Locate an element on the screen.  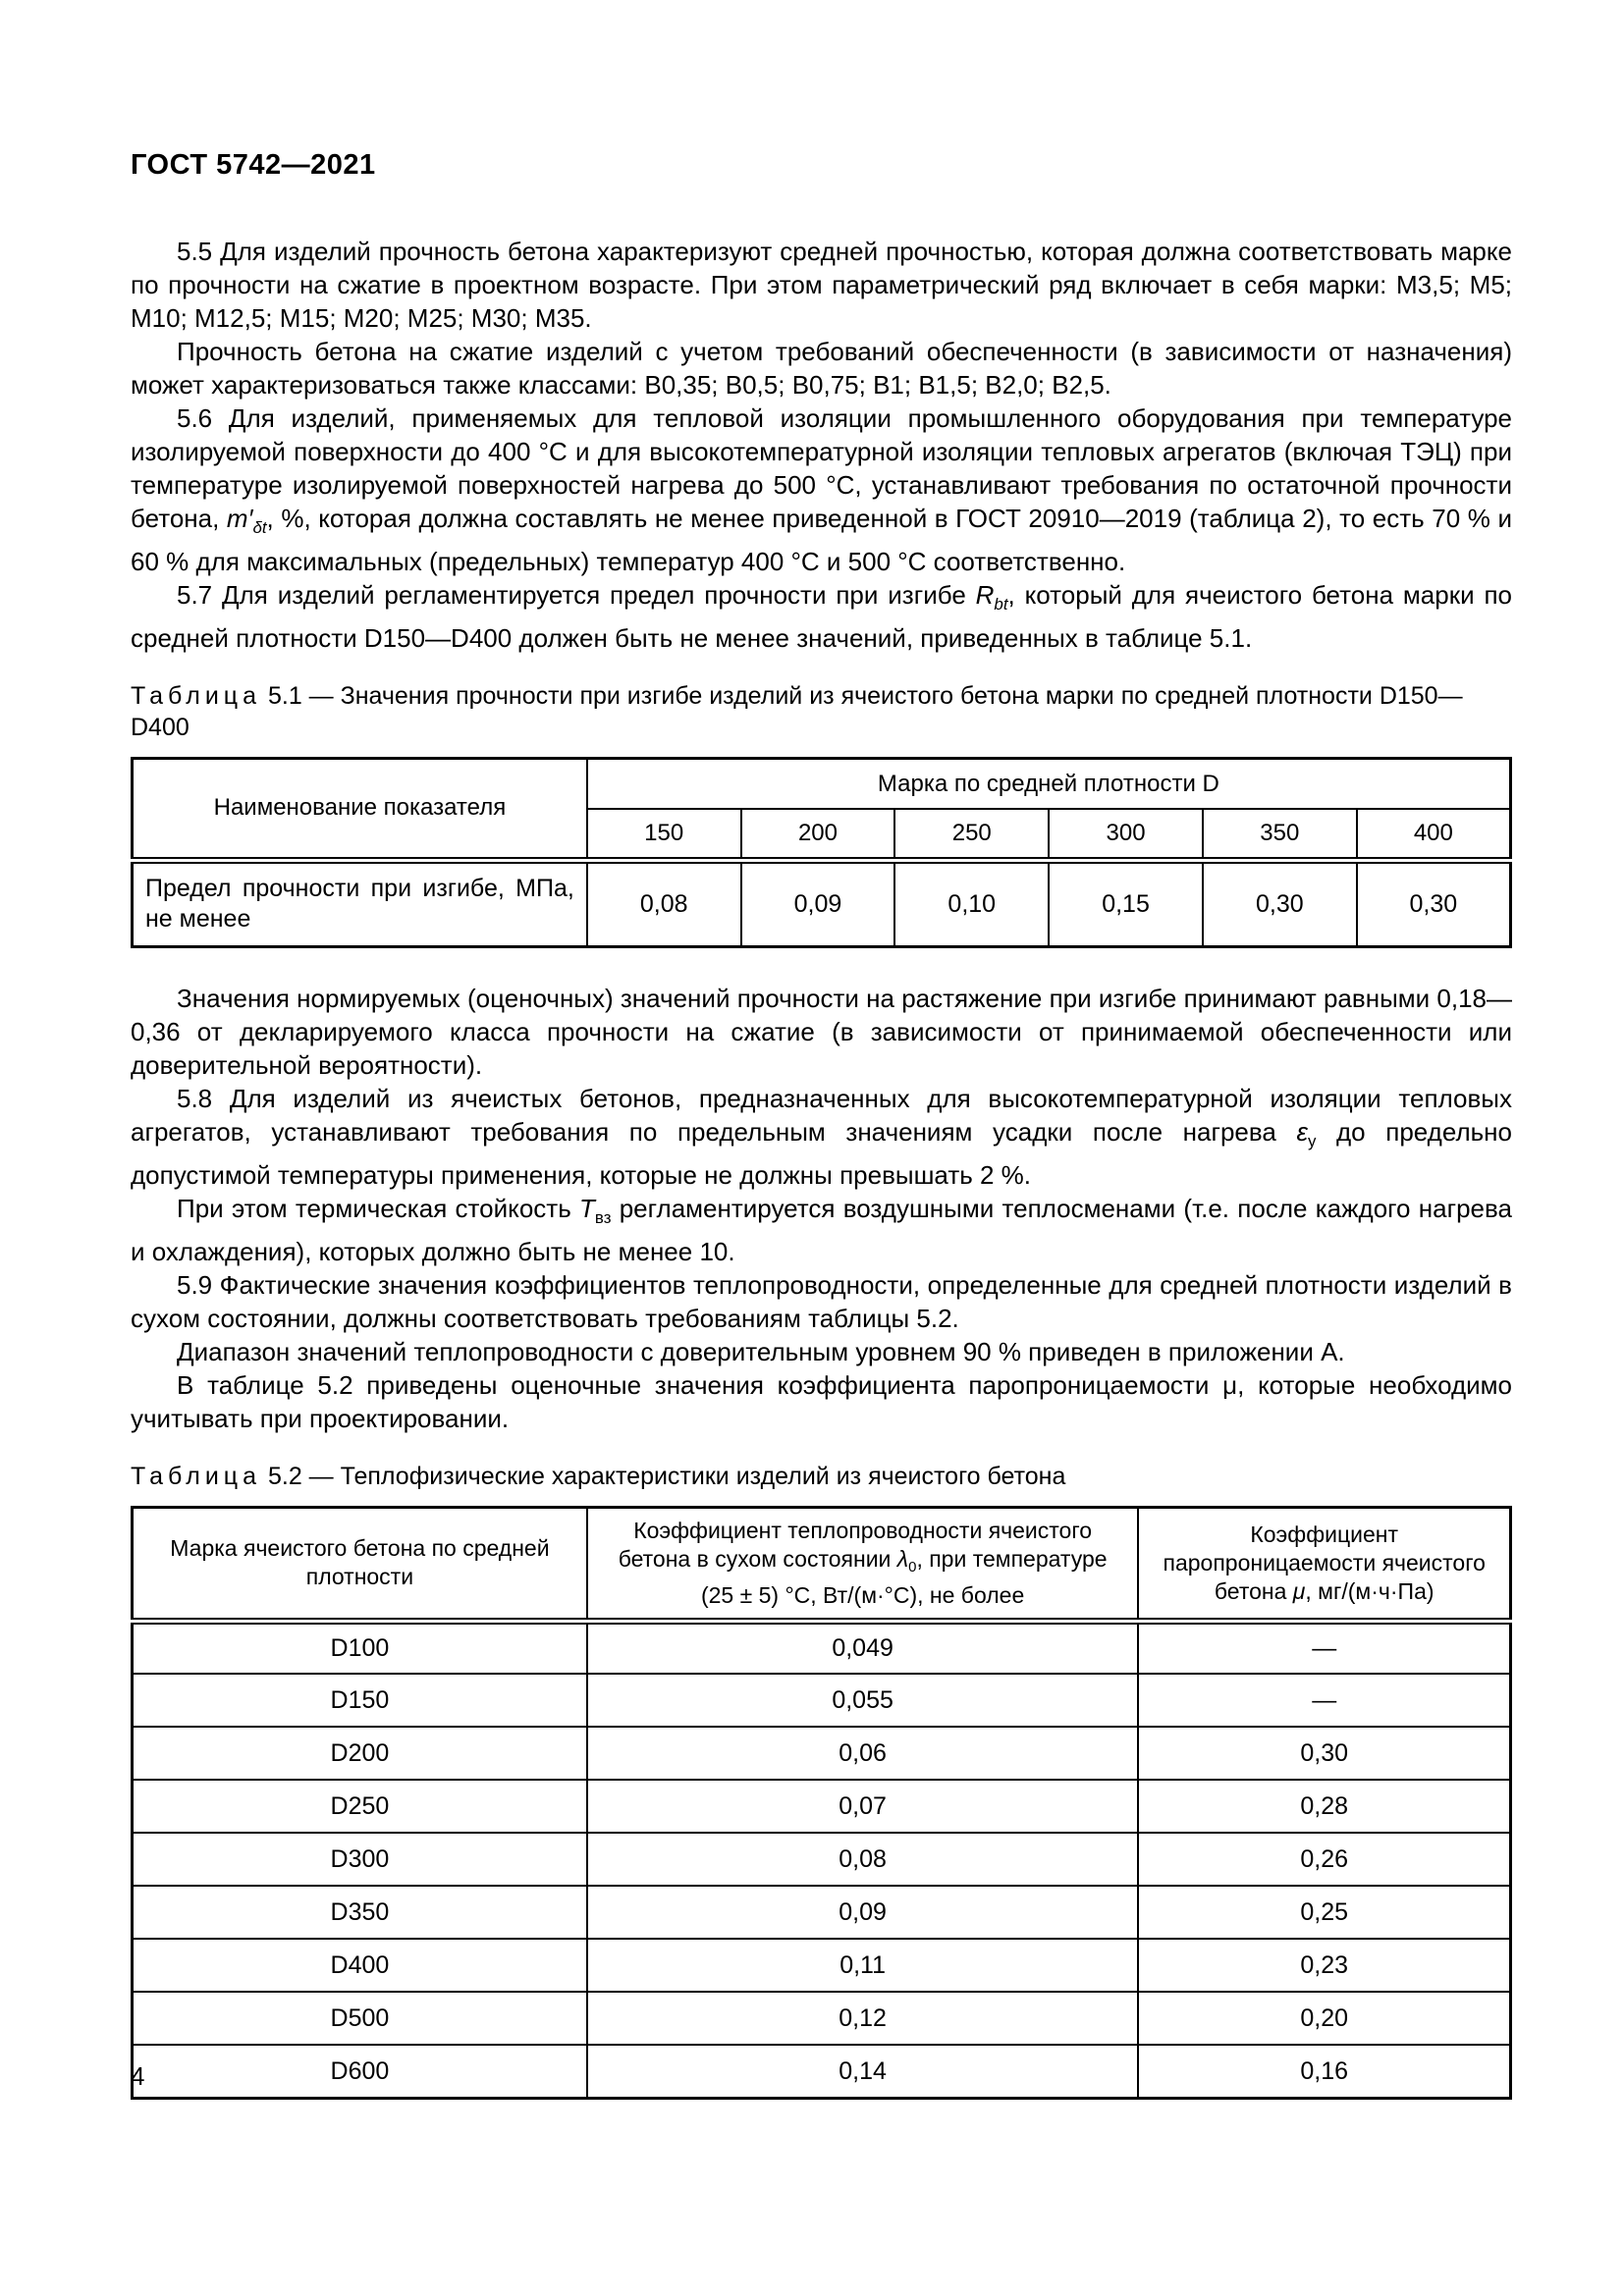
table-row: D350 0,09 0,25 is located at coordinates (821, 1913).